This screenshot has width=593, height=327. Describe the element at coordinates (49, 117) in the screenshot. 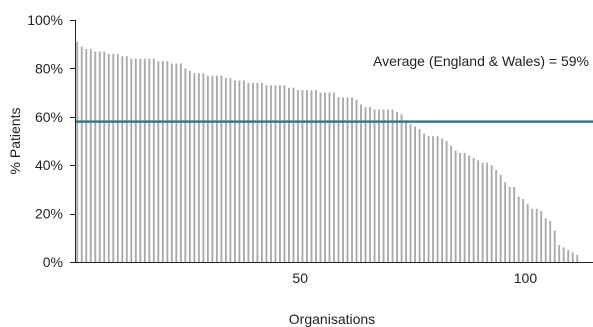

I see `y-tick-label: 60%` at that location.